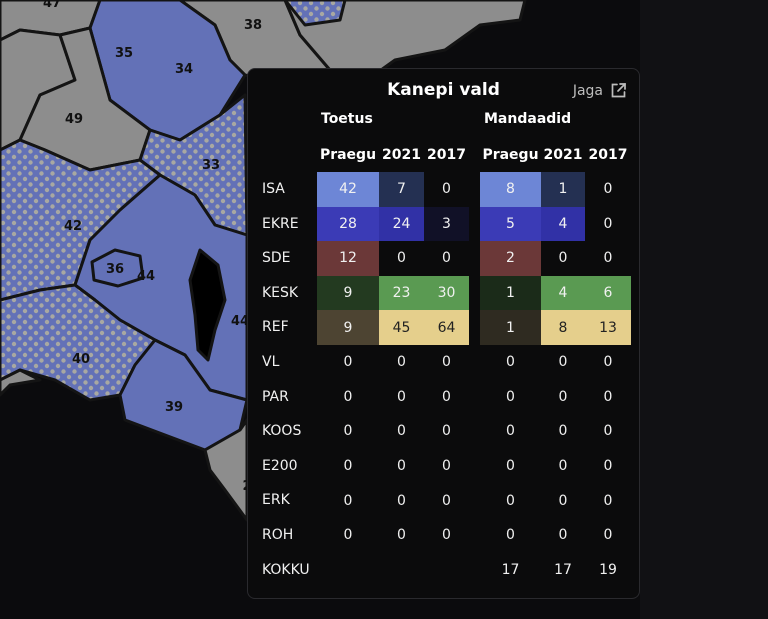 The height and width of the screenshot is (619, 768). What do you see at coordinates (401, 189) in the screenshot?
I see `support-cell: 7` at bounding box center [401, 189].